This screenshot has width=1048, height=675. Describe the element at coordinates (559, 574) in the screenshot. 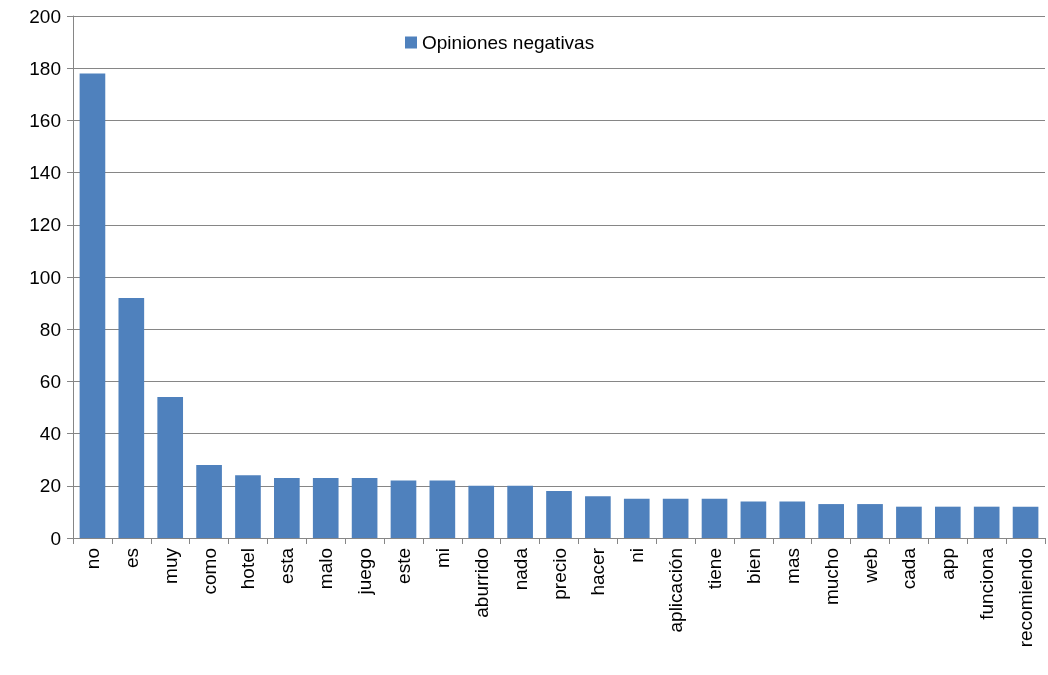

I see `x-tick-label: precio` at that location.